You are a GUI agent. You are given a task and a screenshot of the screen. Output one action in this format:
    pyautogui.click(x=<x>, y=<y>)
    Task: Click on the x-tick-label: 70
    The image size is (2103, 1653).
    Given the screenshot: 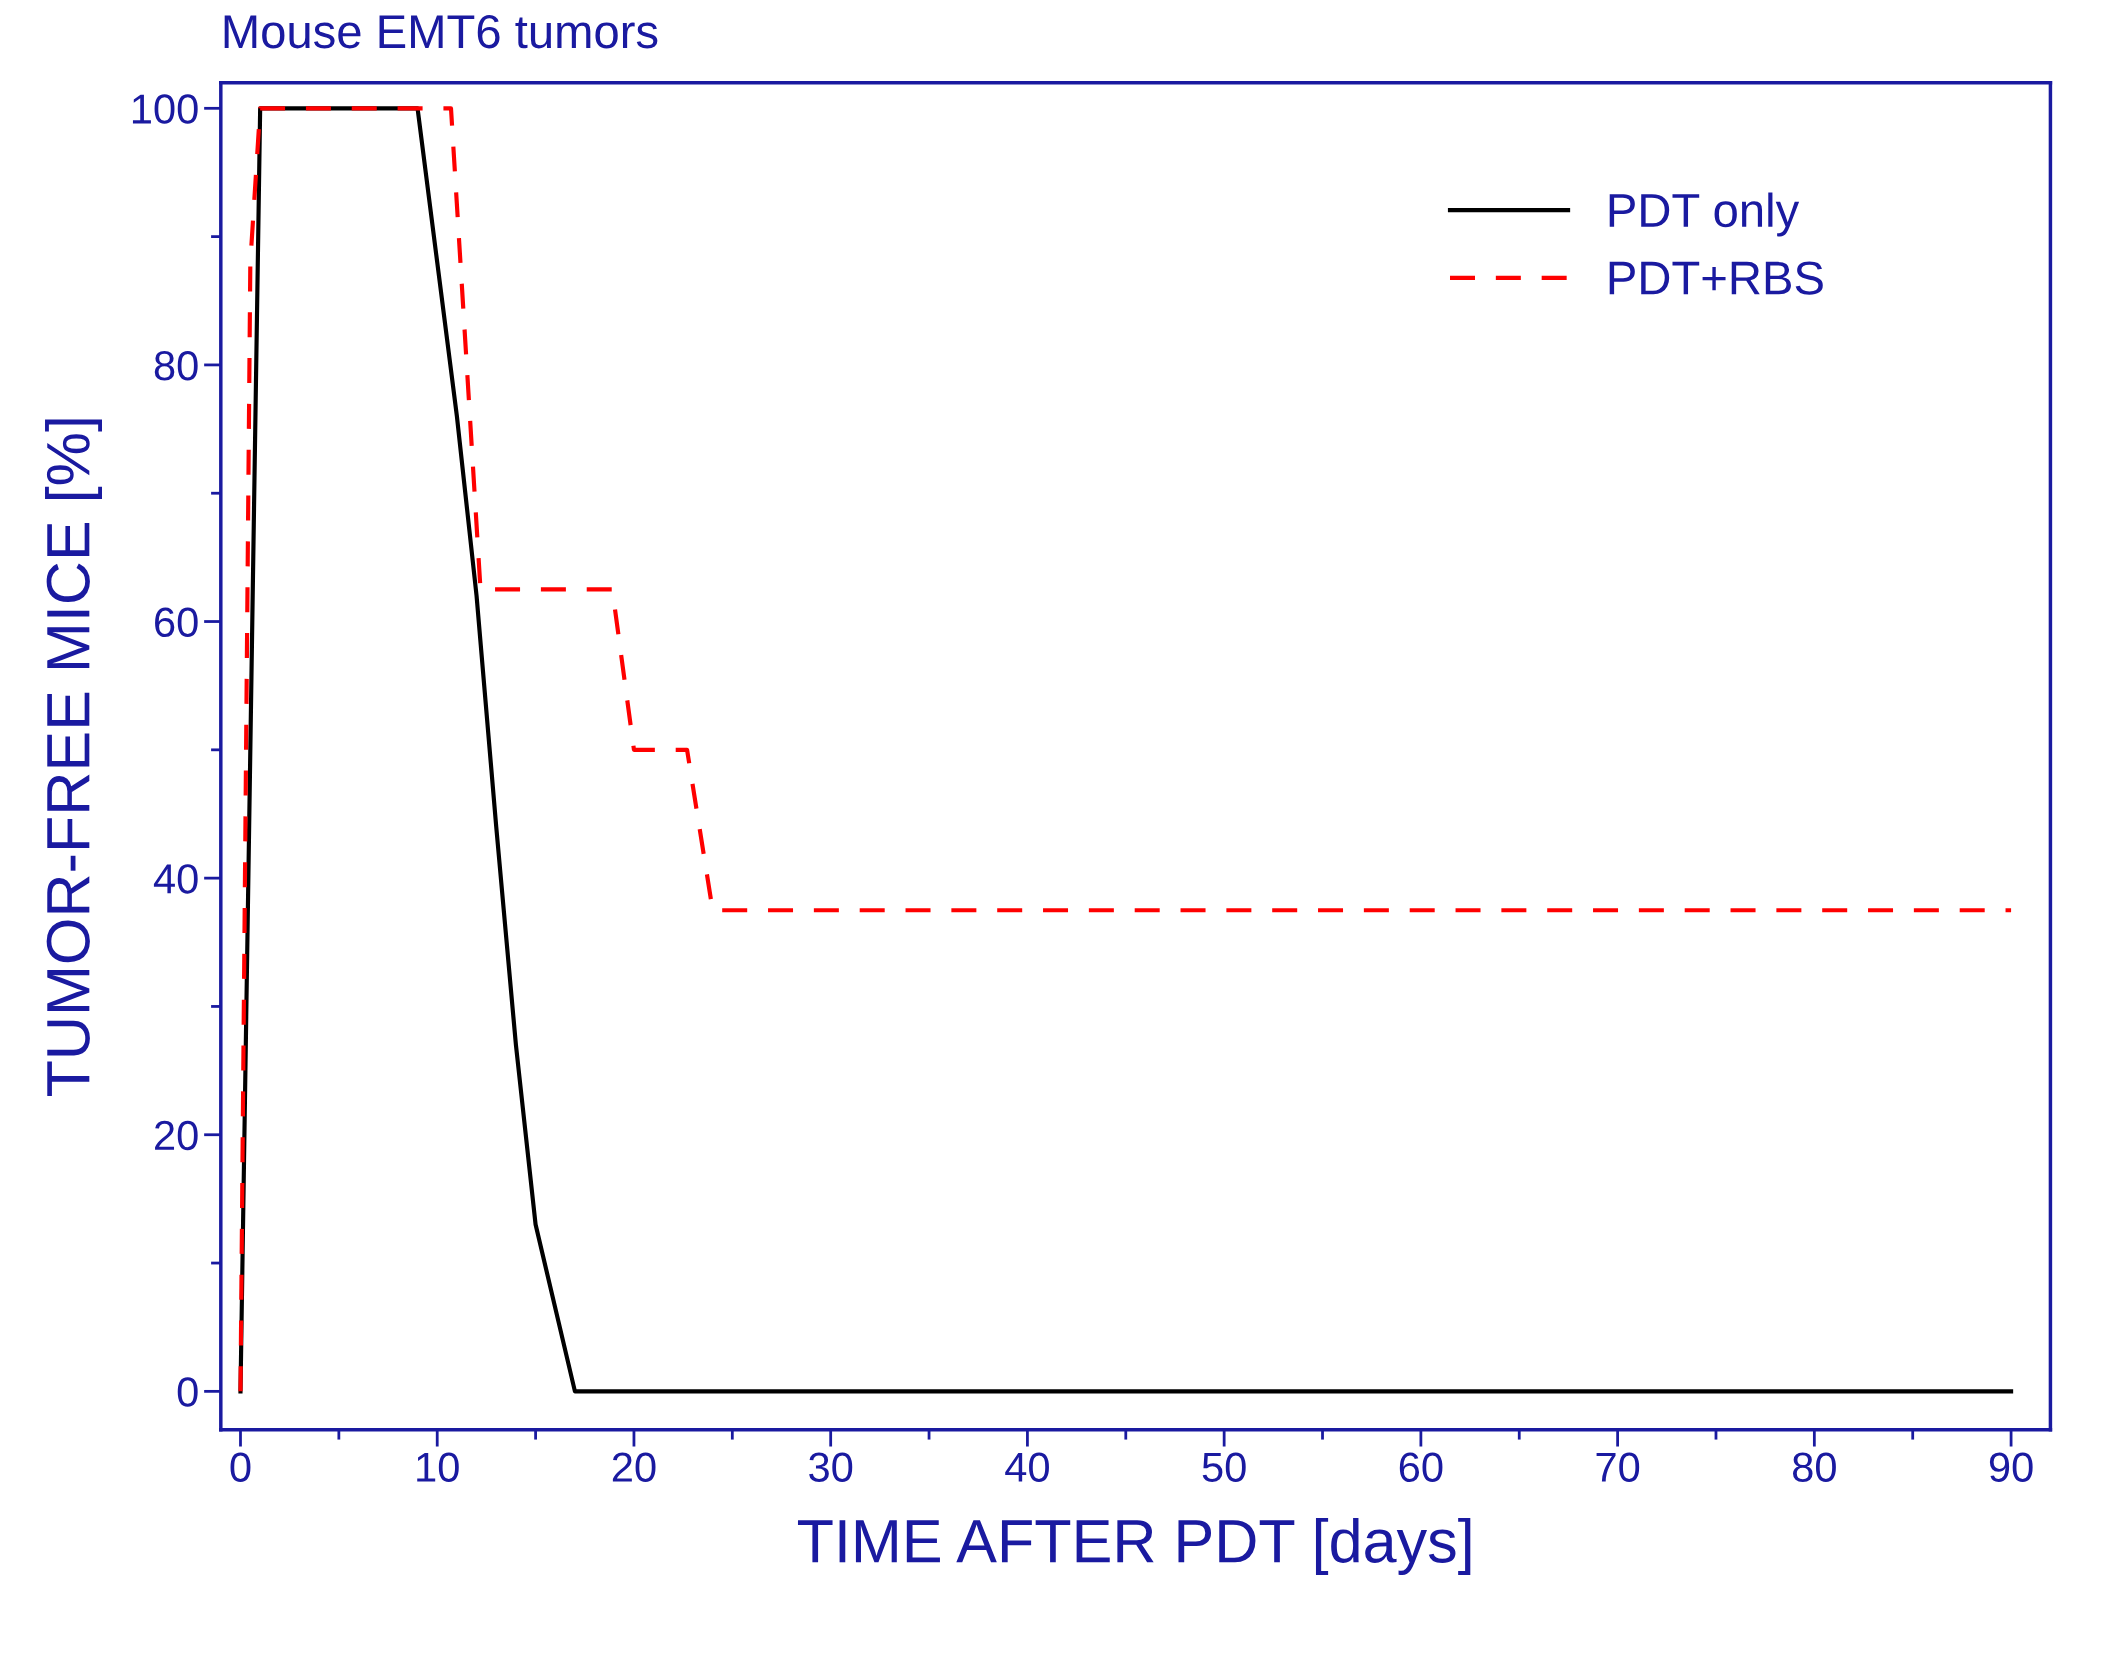 What is the action you would take?
    pyautogui.click(x=1618, y=1467)
    